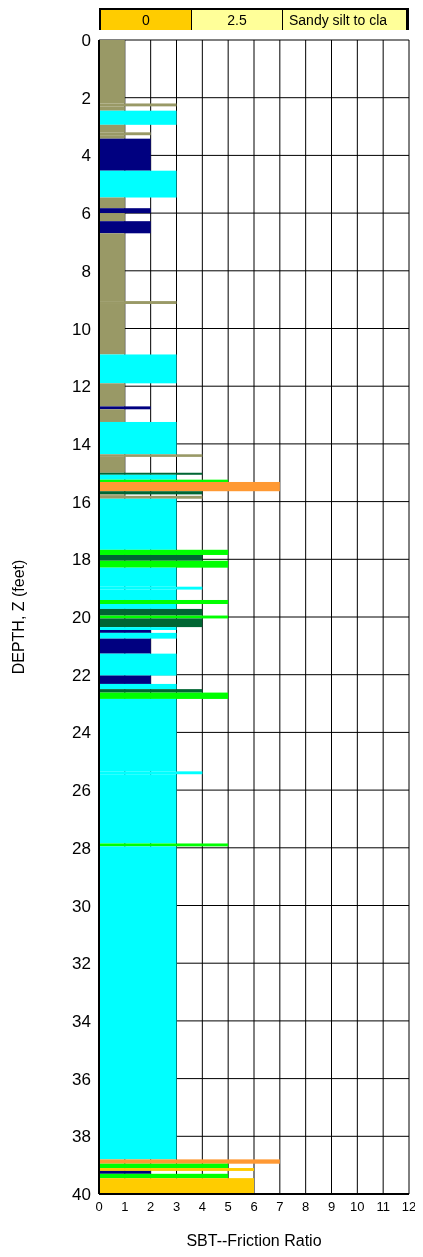 This screenshot has height=1257, width=423. What do you see at coordinates (228, 1207) in the screenshot?
I see `x-tick-label: 5` at bounding box center [228, 1207].